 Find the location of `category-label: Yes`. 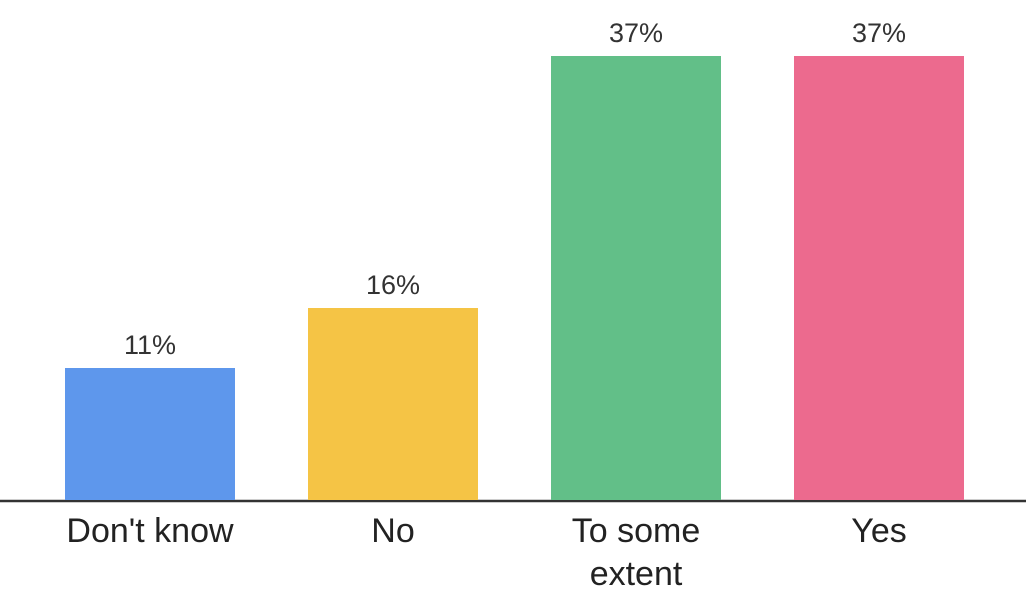

category-label: Yes is located at coordinates (879, 531).